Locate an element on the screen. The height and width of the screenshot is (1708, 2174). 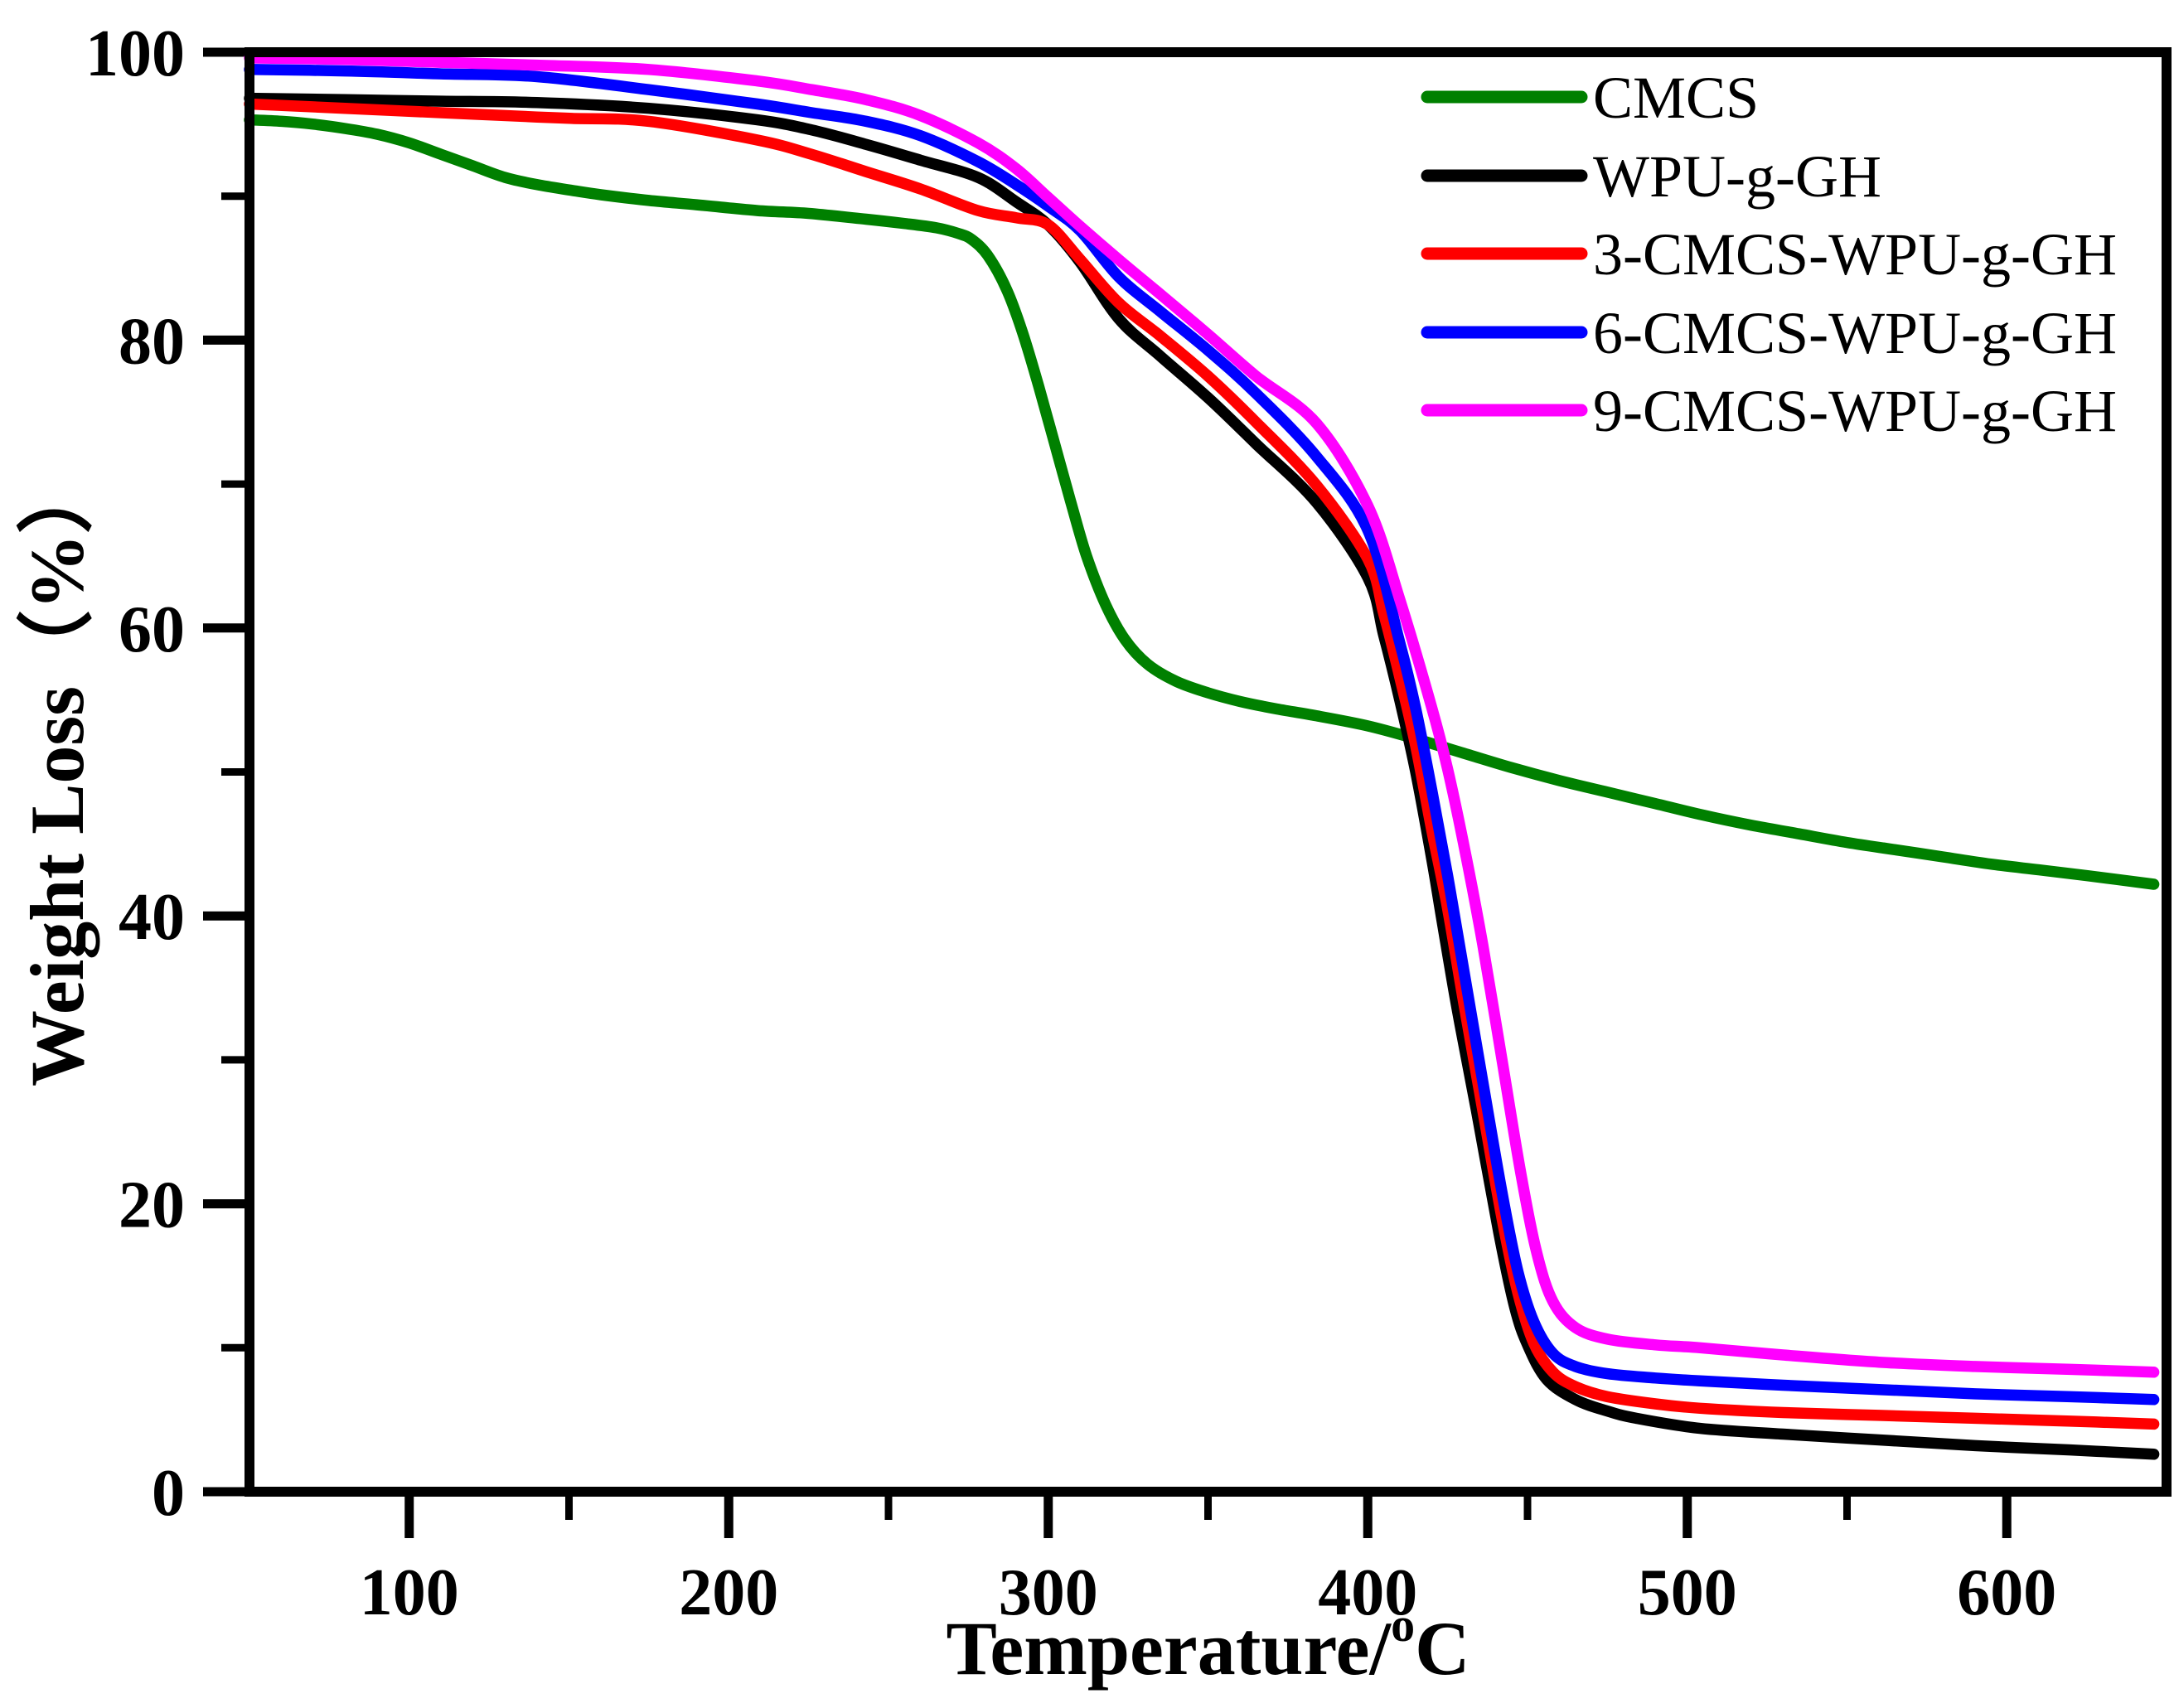
y-axis-title: Weight Loss（%） is located at coordinates (57, 771).